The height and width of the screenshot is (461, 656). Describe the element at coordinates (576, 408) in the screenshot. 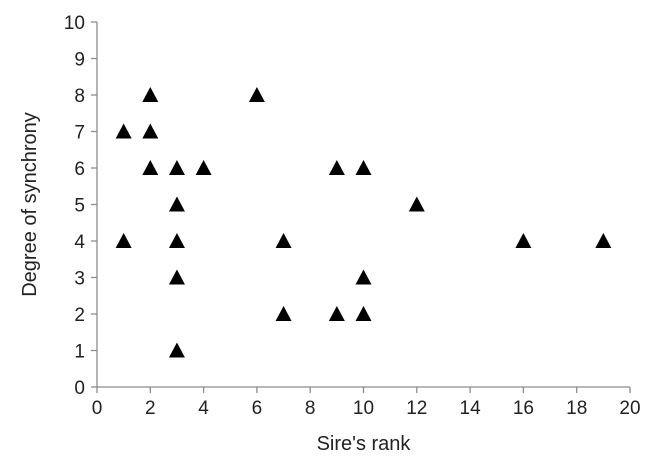

I see `x-tick-label: 18` at that location.